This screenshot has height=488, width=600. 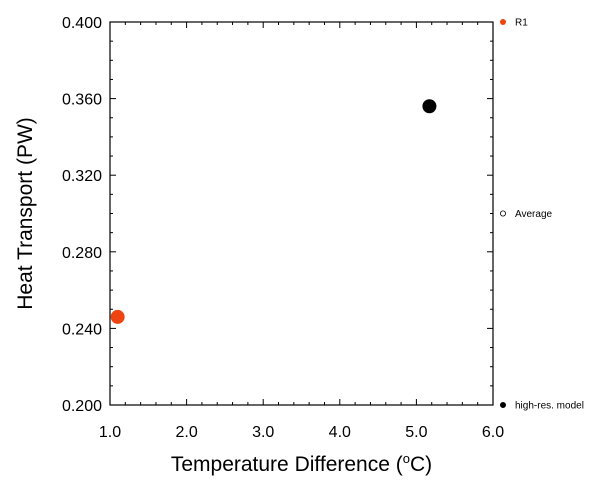 I want to click on legend: R1 Average high-res. model, so click(x=541, y=215).